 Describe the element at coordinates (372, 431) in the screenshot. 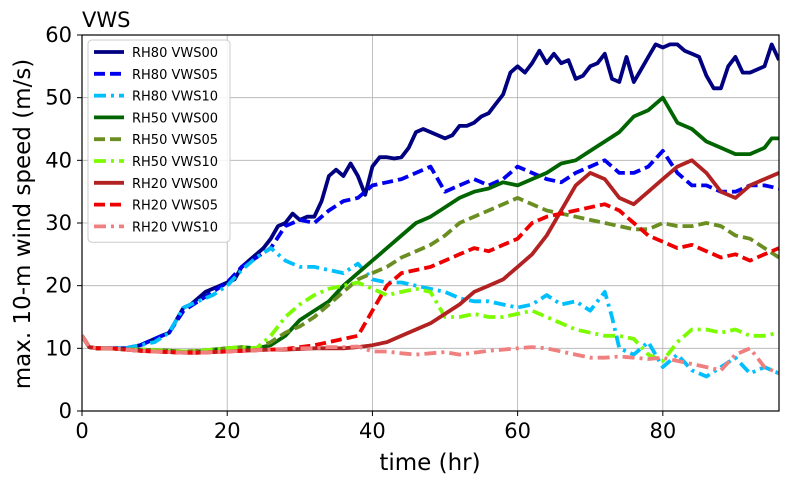

I see `x-tick-label: 40` at that location.